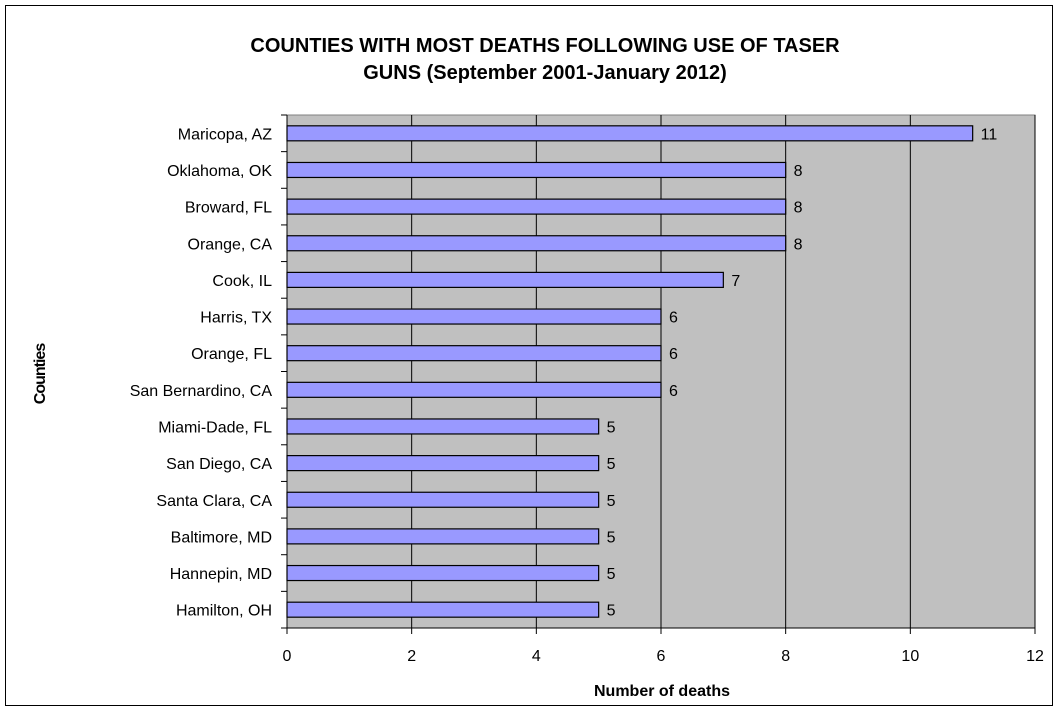  Describe the element at coordinates (910, 656) in the screenshot. I see `x-tick-label: 10` at that location.